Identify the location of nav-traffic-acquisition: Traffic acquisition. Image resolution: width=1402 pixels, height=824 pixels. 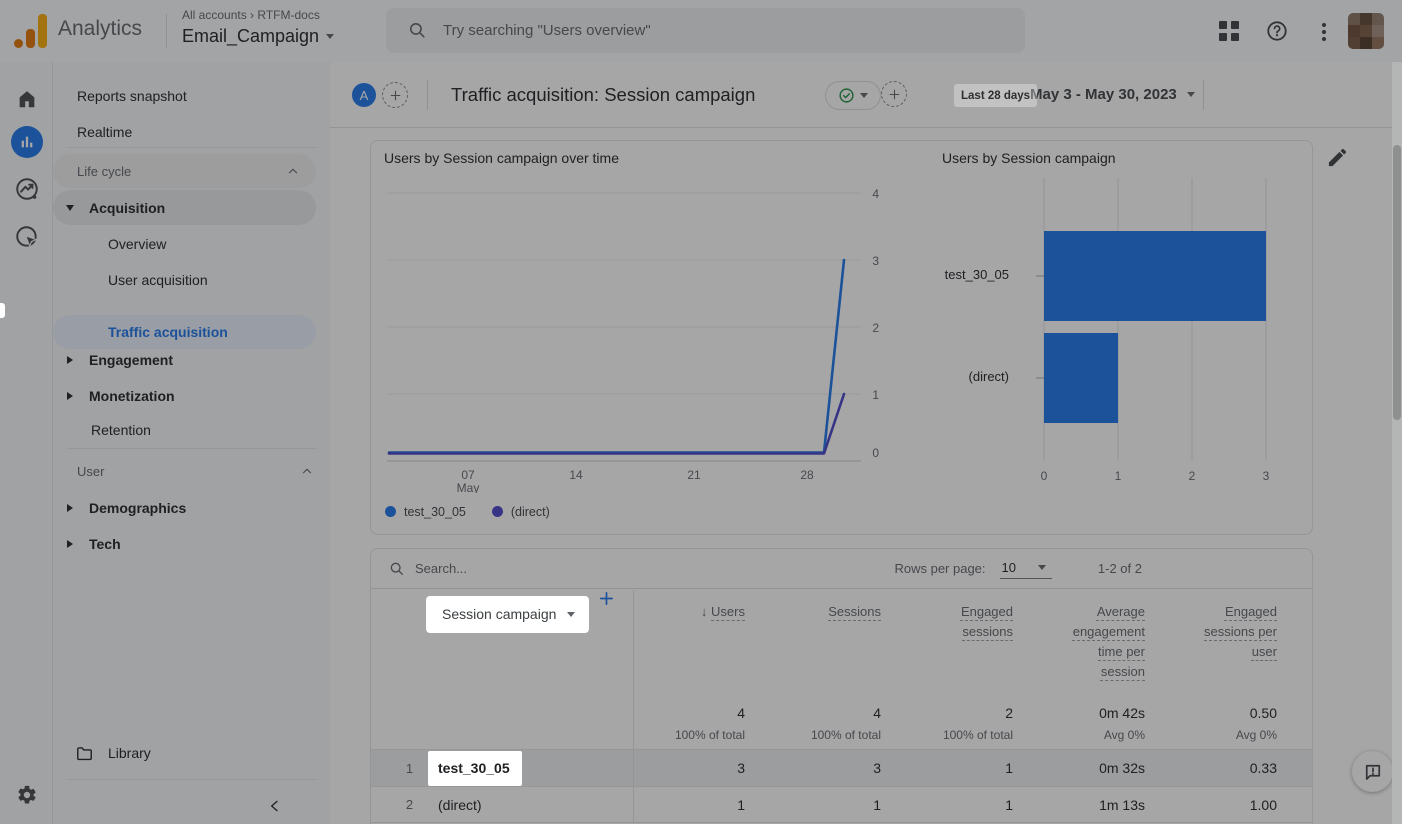
(184, 332).